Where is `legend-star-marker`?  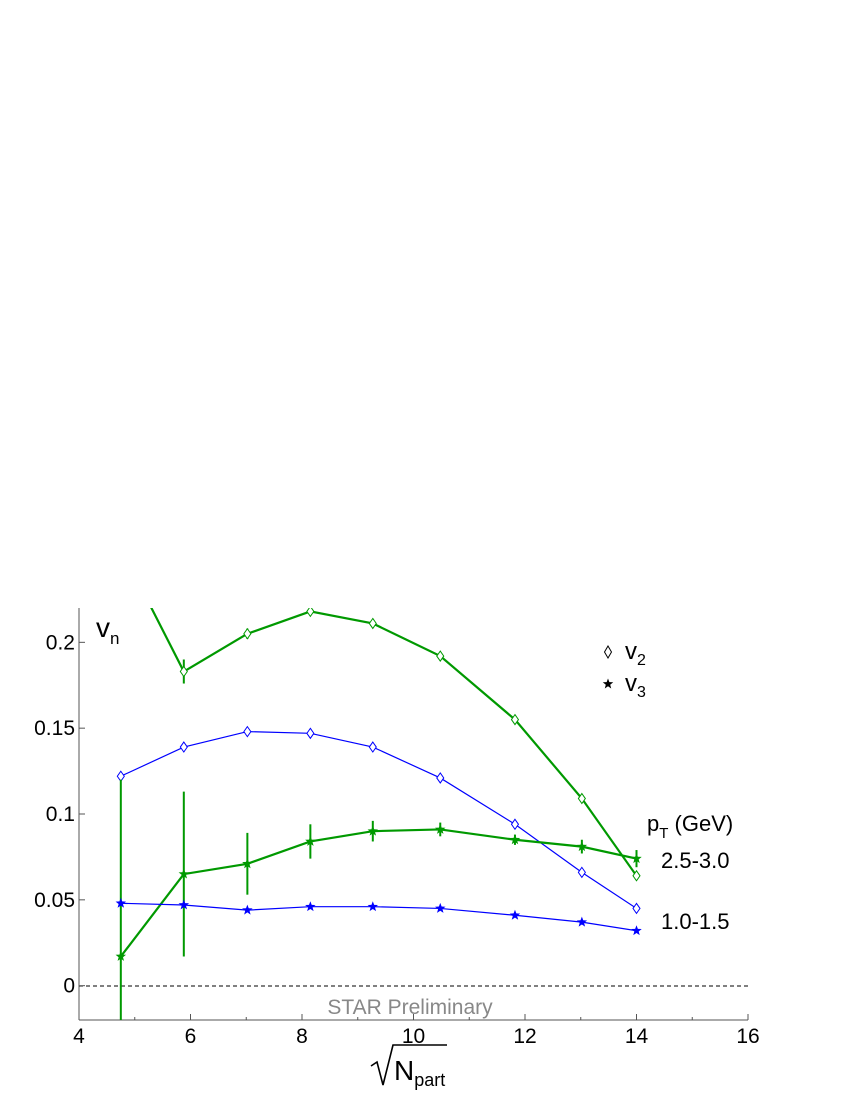
legend-star-marker is located at coordinates (608, 683).